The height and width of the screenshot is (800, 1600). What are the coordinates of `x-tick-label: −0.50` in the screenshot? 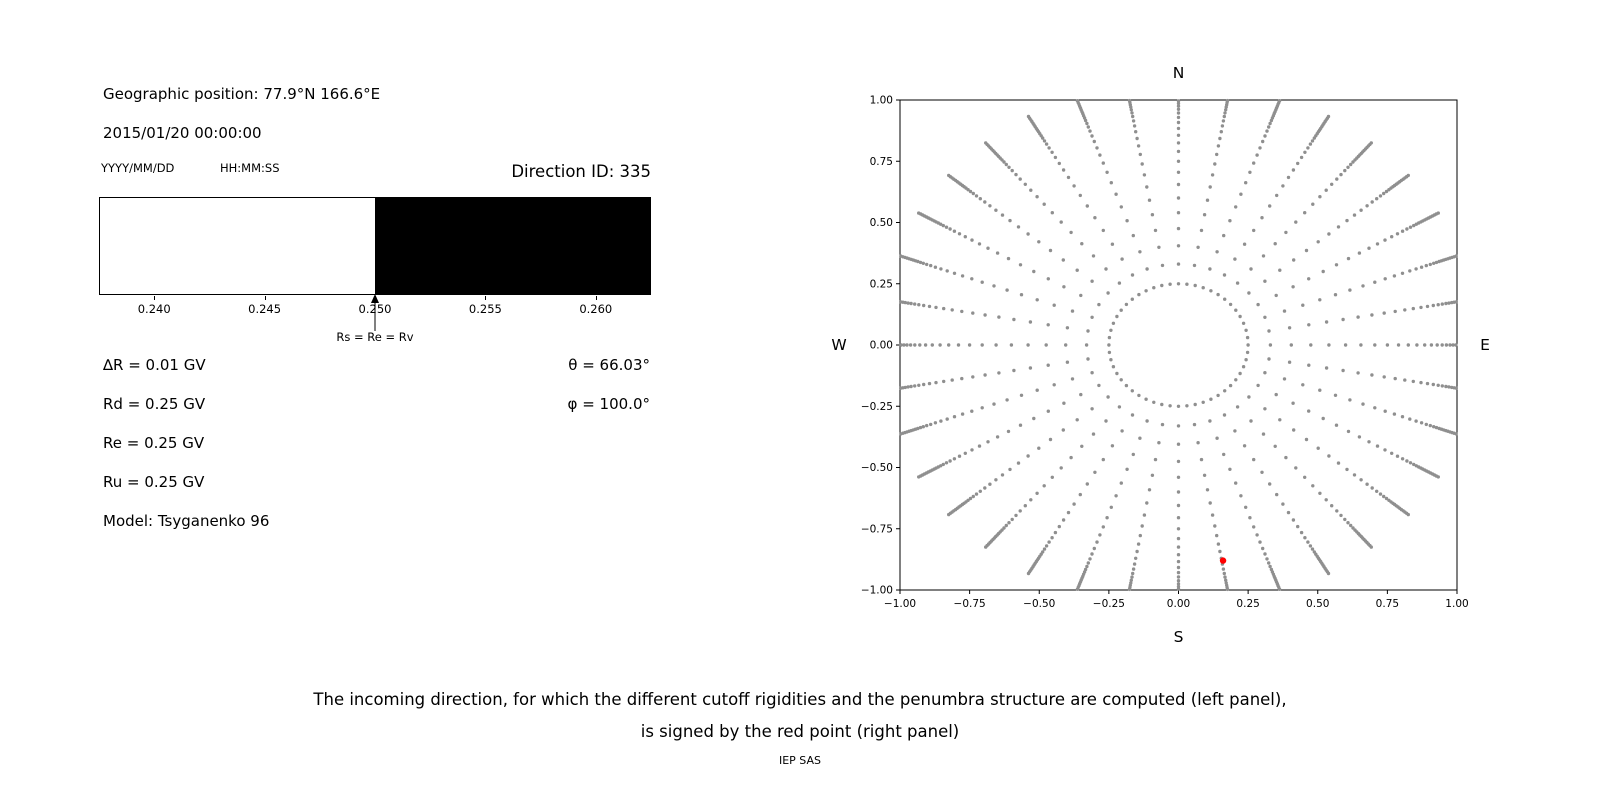 It's located at (1039, 604).